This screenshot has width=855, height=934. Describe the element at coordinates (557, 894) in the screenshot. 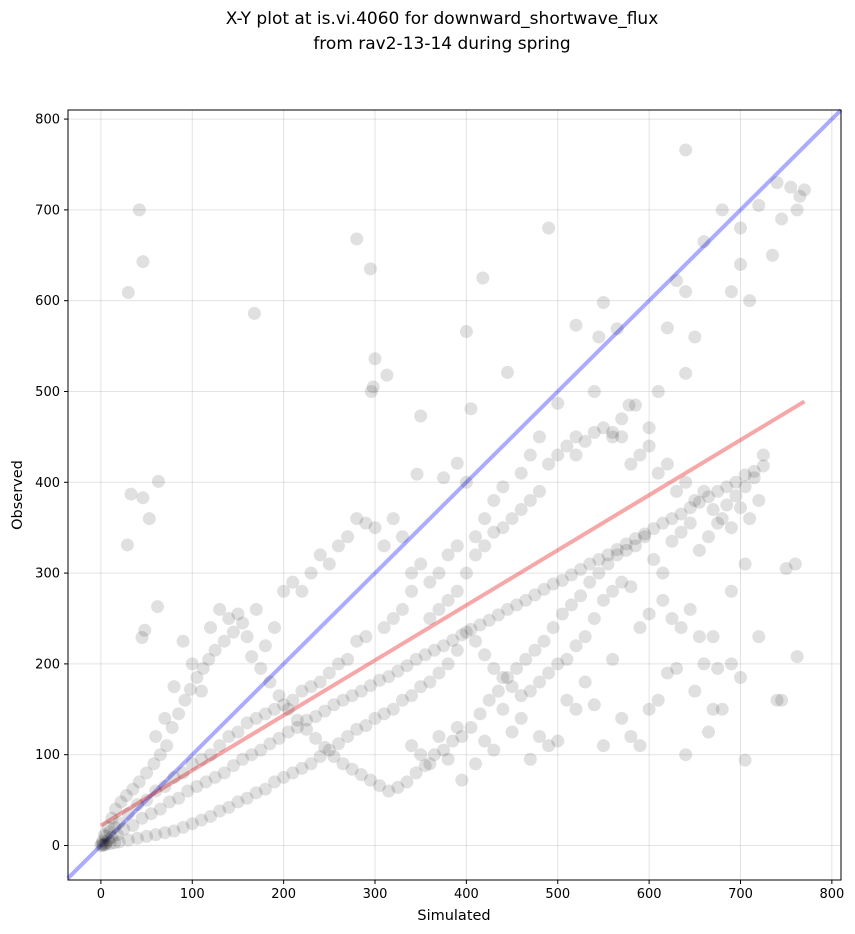

I see `x-tick-label-5: 500` at that location.